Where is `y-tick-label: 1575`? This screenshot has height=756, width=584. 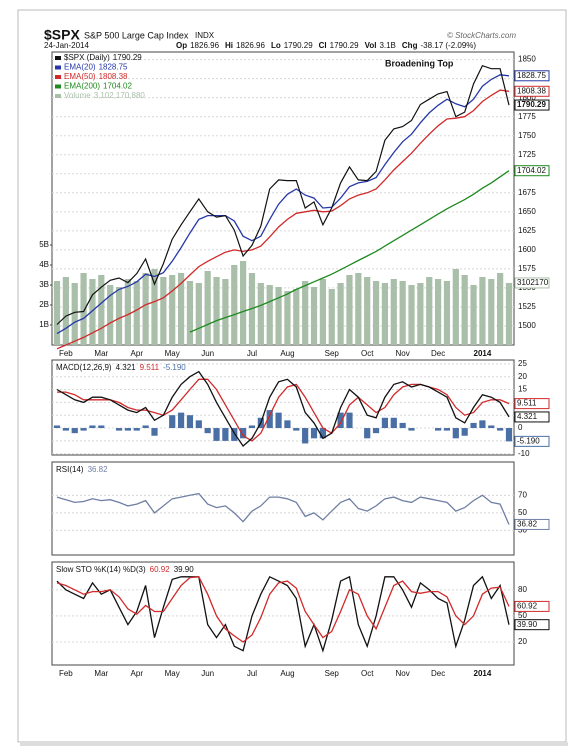 y-tick-label: 1575 is located at coordinates (527, 268).